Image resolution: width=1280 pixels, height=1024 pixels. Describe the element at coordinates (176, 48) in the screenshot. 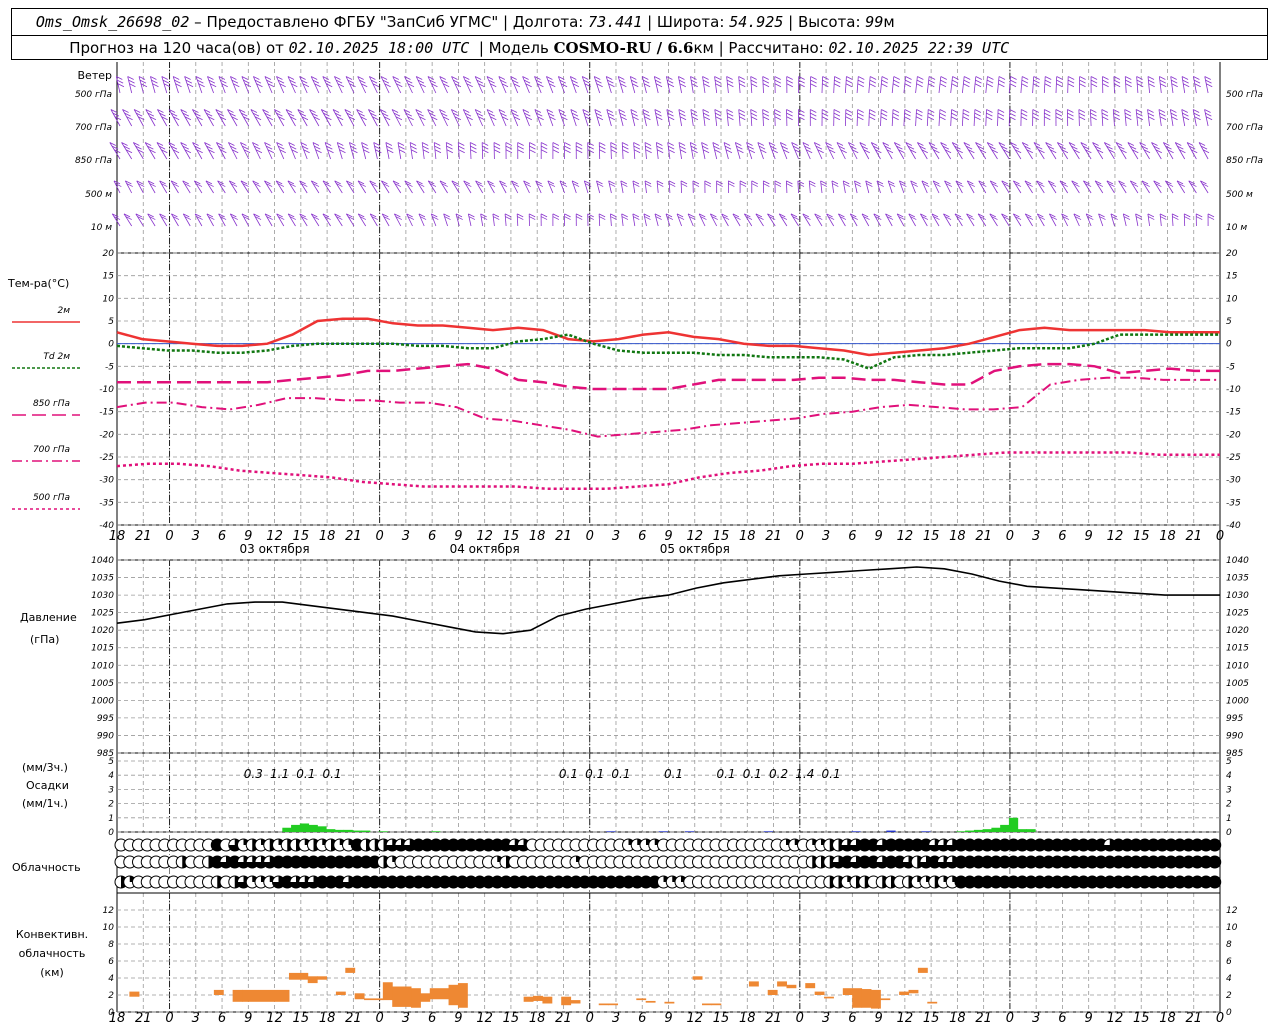

I see `forecast-prefix: Прогноз на 120 часа(ов) от` at that location.